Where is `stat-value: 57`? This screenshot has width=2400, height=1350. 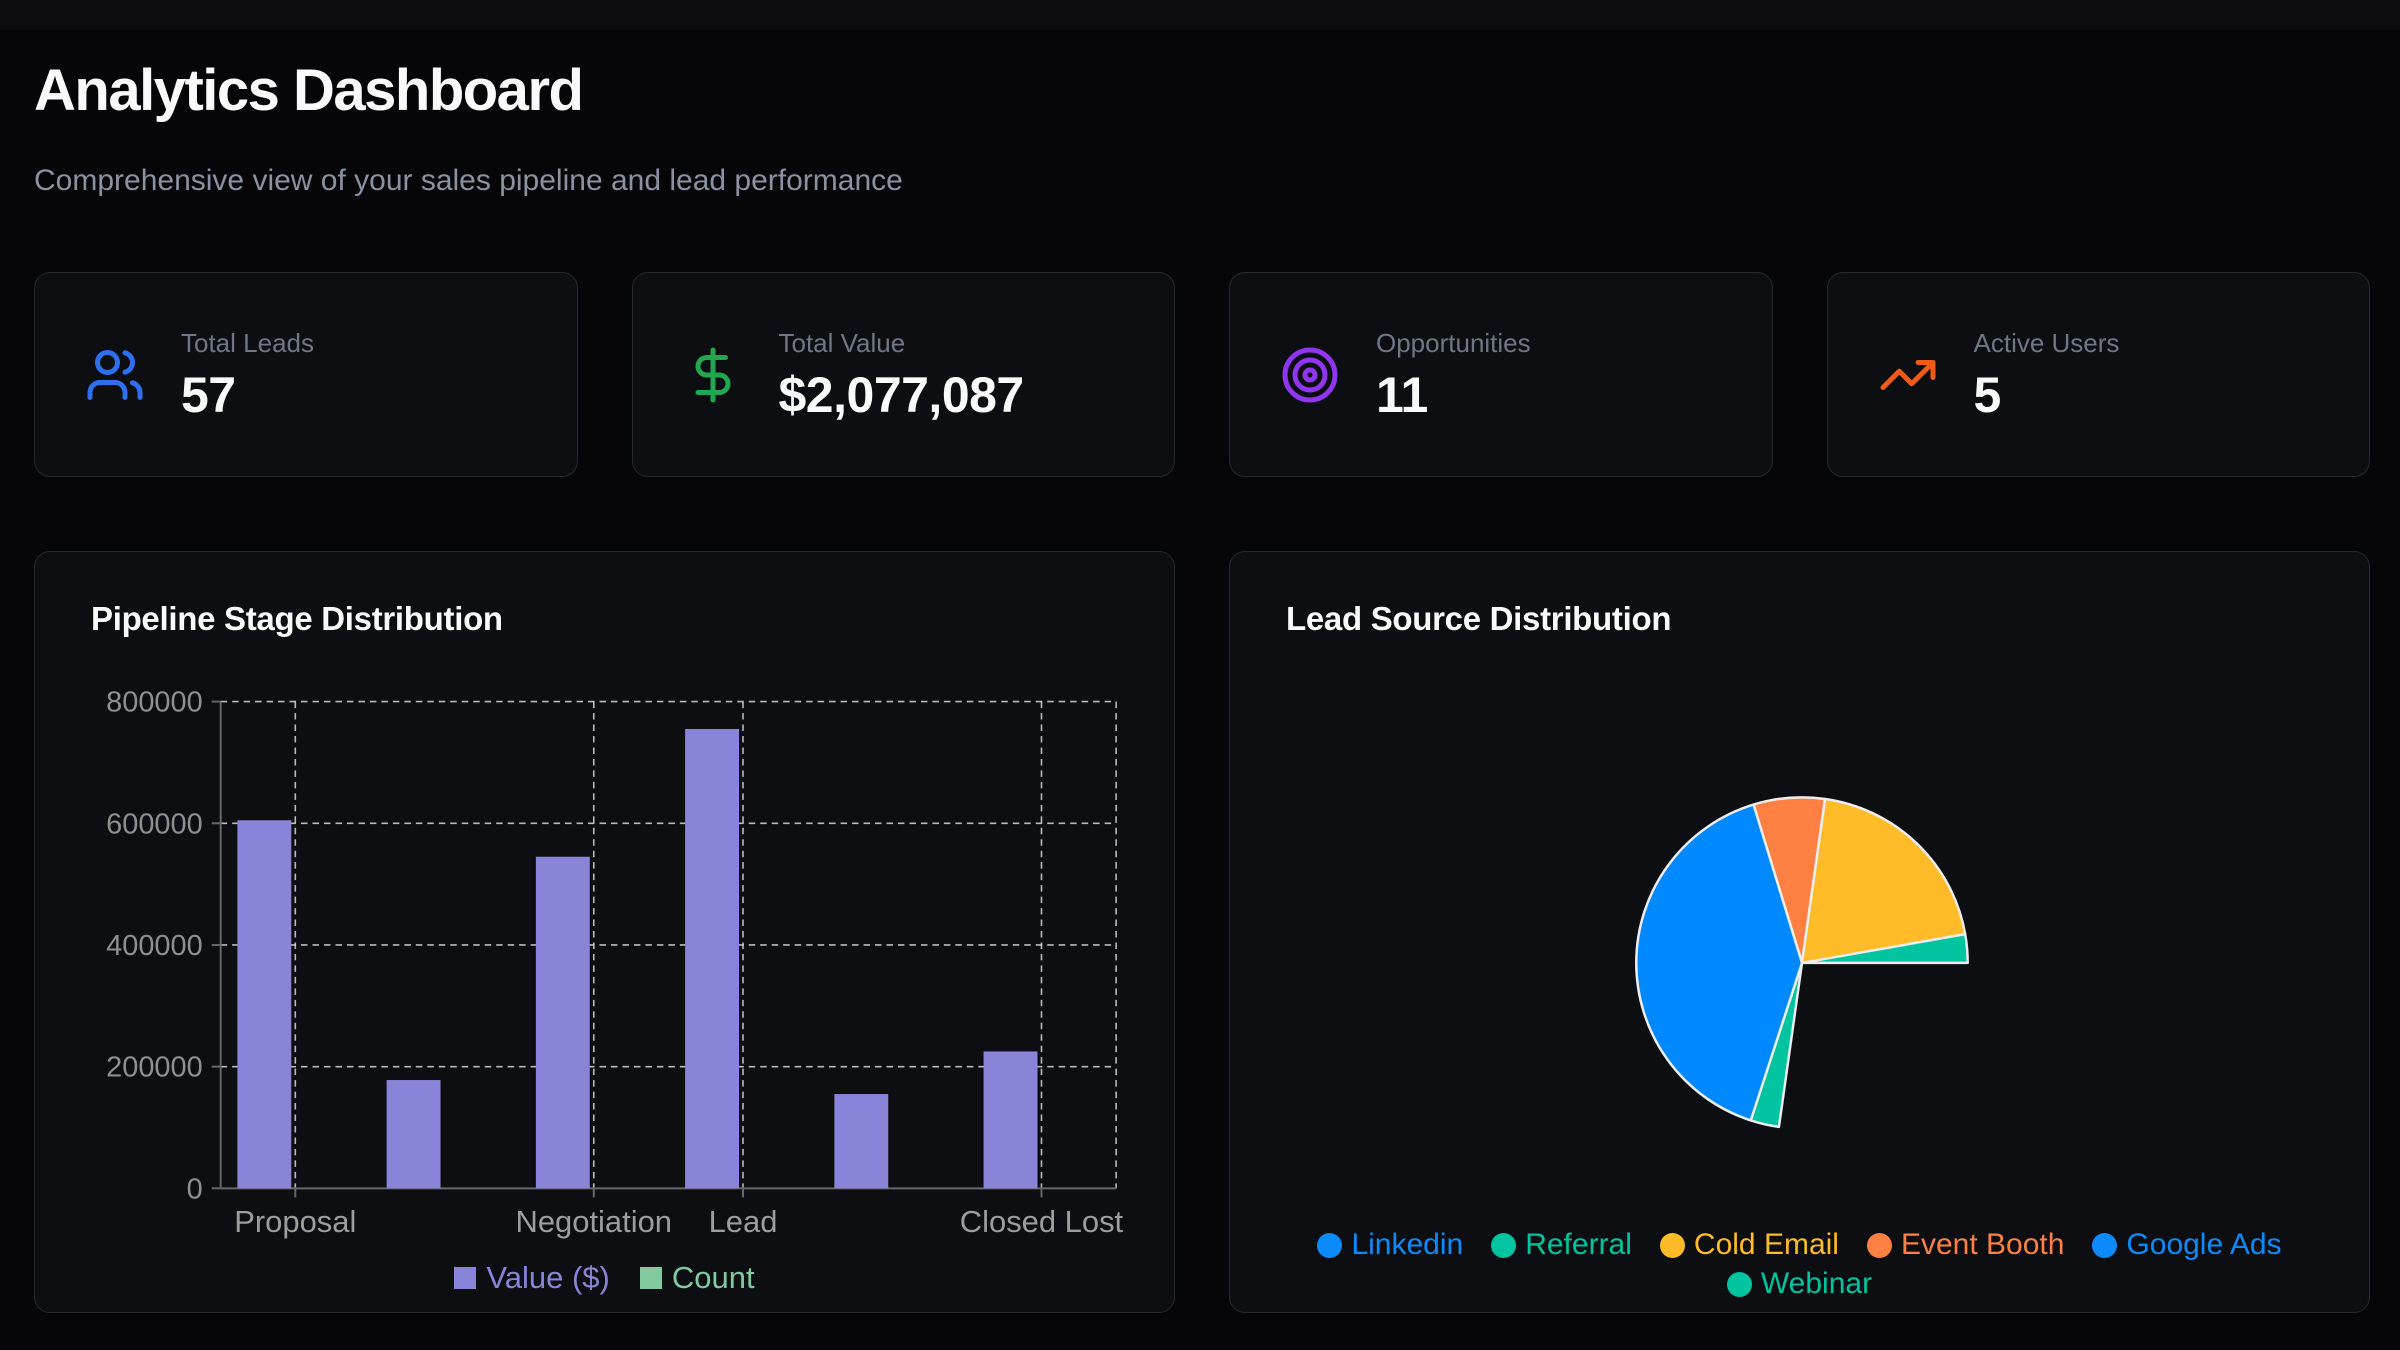
stat-value: 57 is located at coordinates (208, 394).